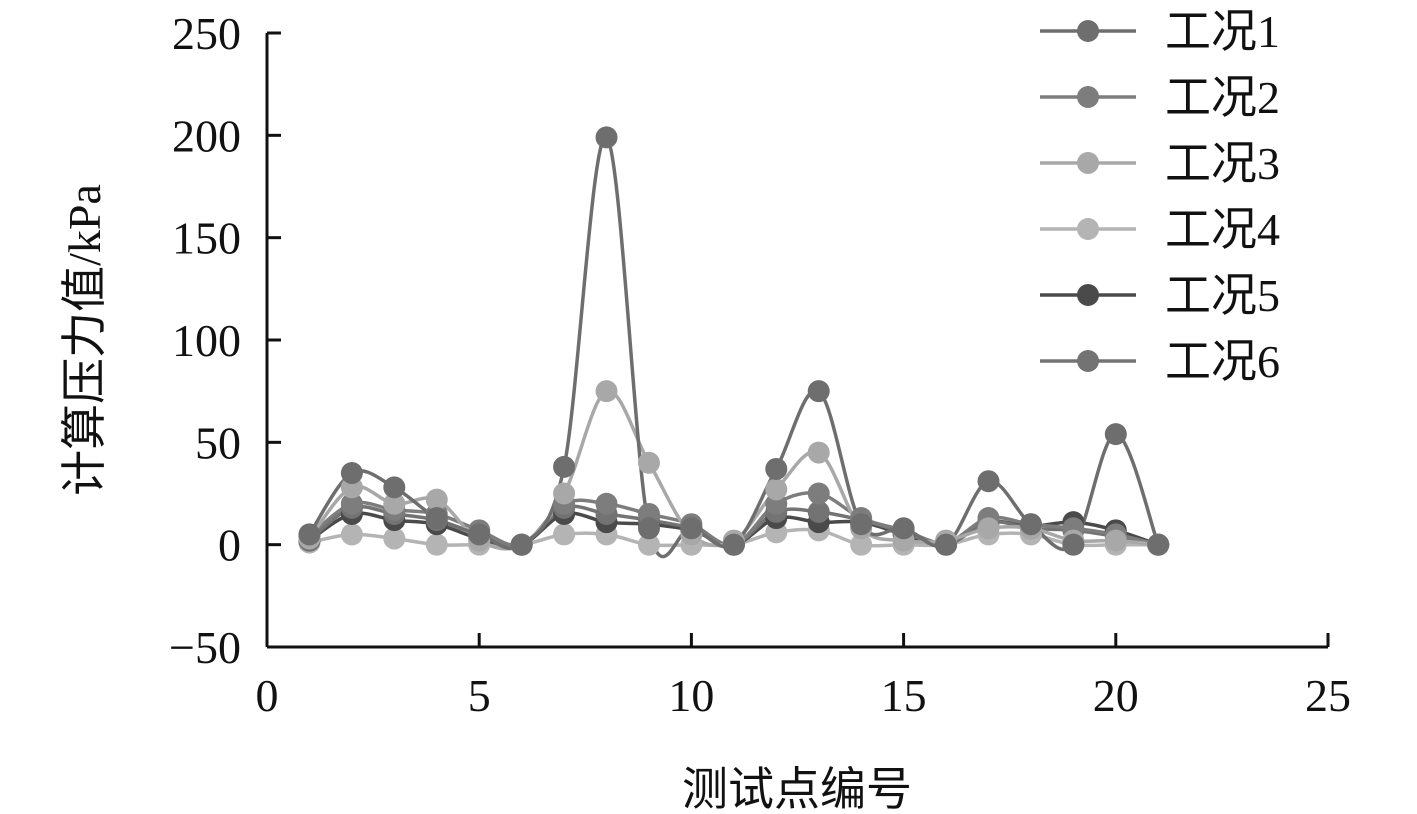  What do you see at coordinates (206, 33) in the screenshot?
I see `y-tick-label: 250` at bounding box center [206, 33].